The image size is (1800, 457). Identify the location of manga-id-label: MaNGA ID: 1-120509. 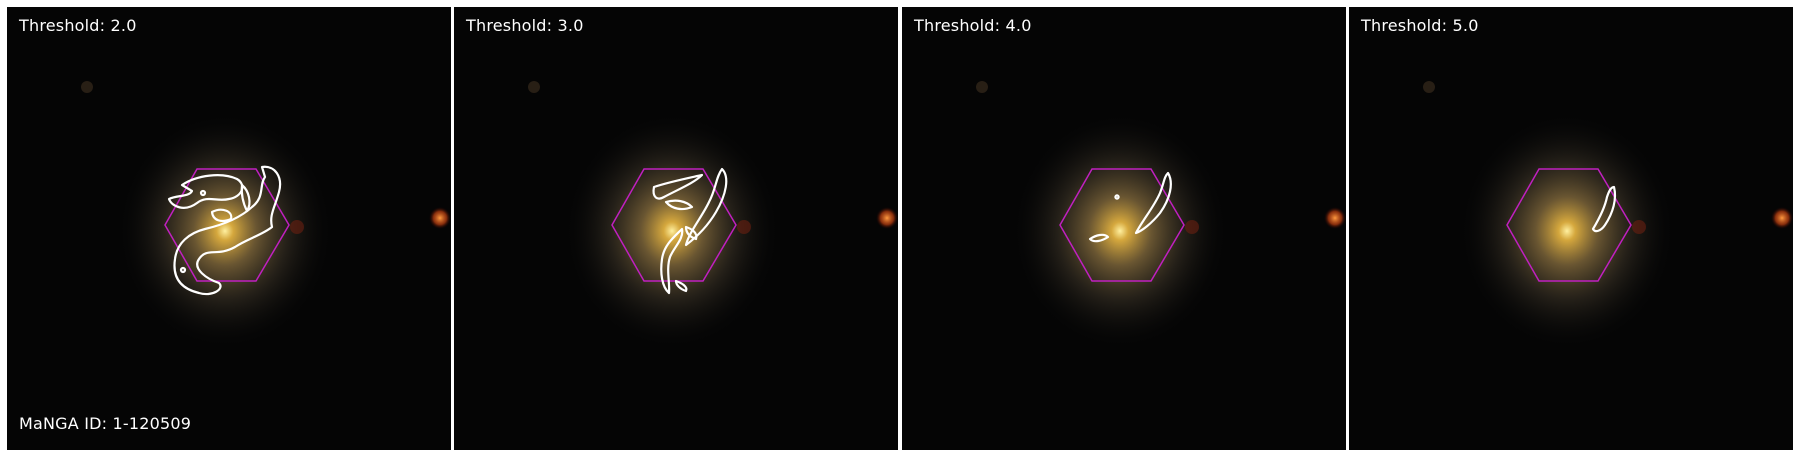
(105, 423).